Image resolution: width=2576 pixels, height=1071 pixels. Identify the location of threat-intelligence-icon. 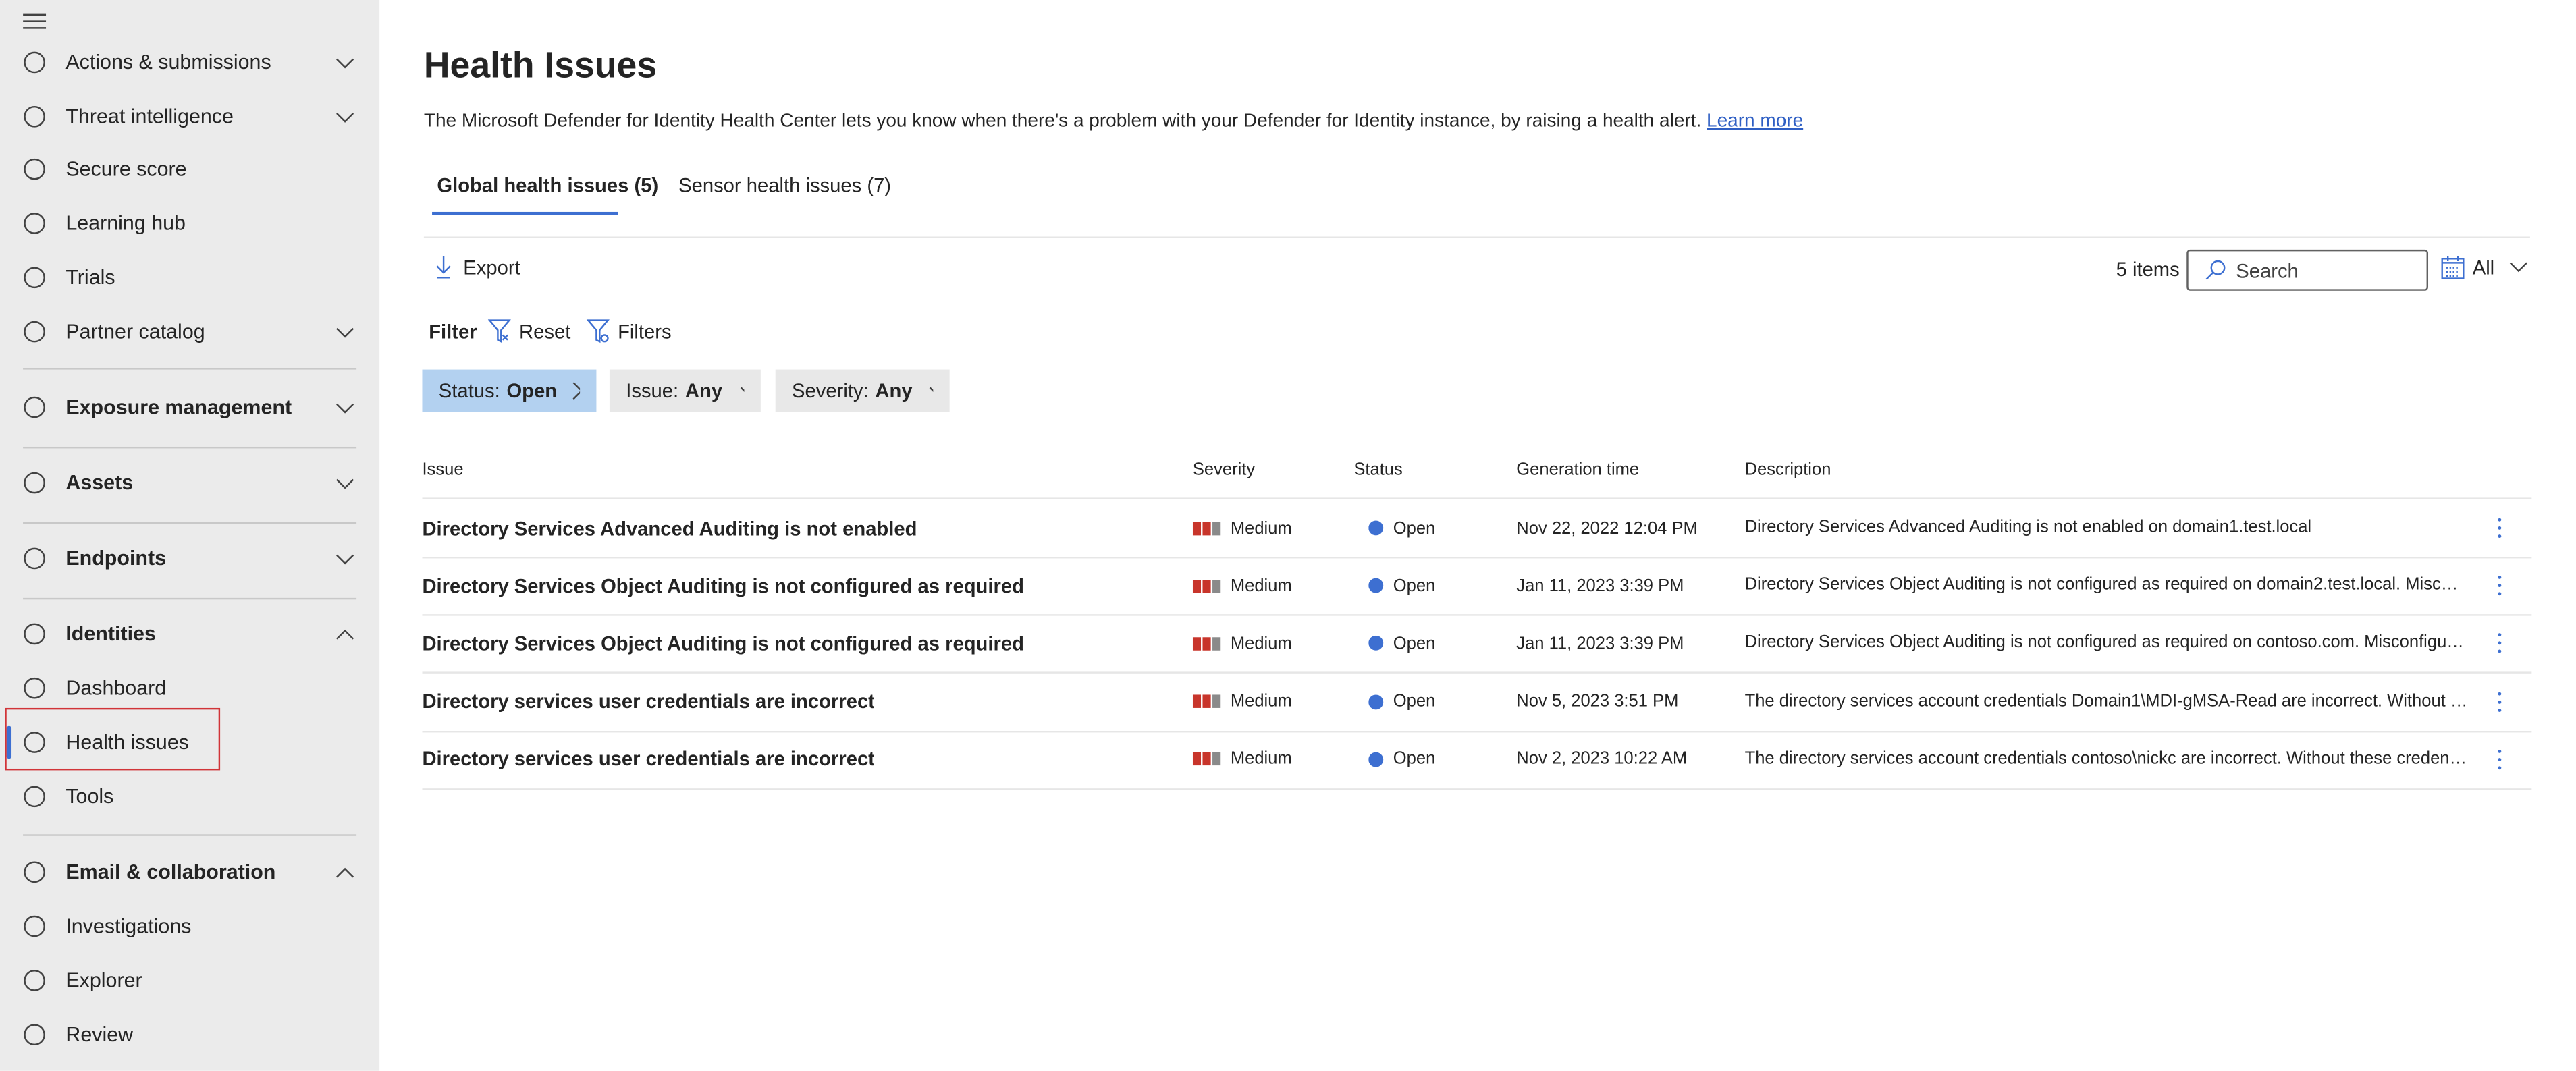
(35, 117).